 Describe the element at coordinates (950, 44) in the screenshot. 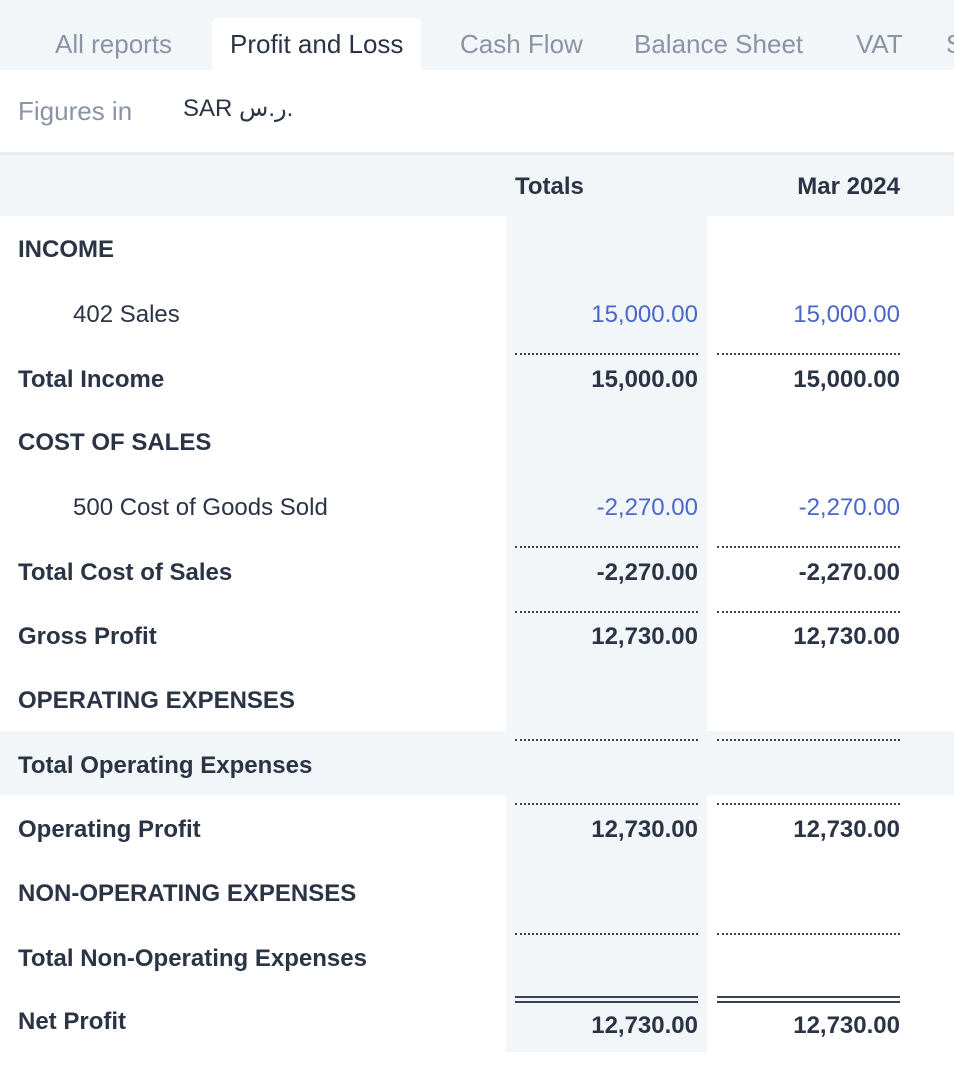

I see `tab-next-partial: S` at that location.